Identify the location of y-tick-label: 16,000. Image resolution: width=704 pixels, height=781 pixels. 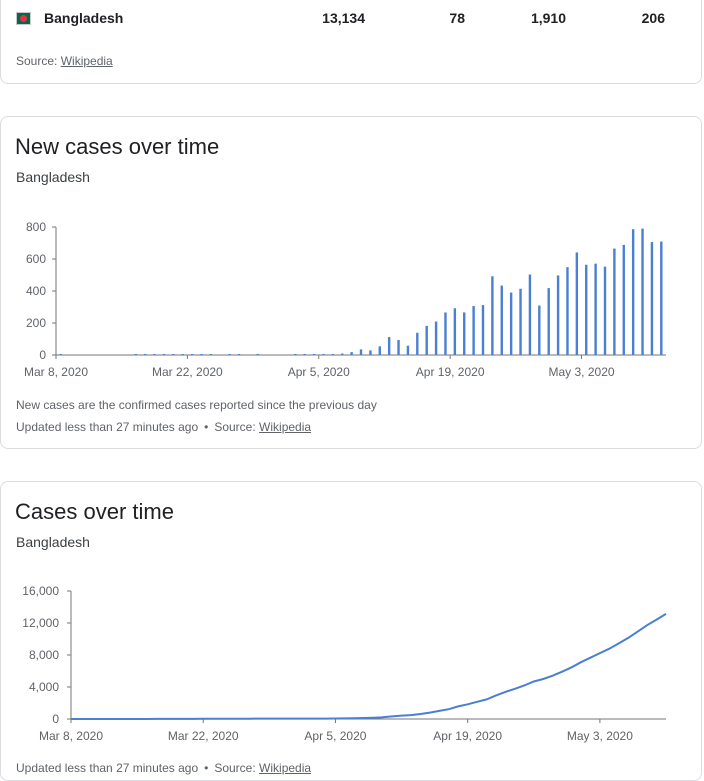
(40, 591).